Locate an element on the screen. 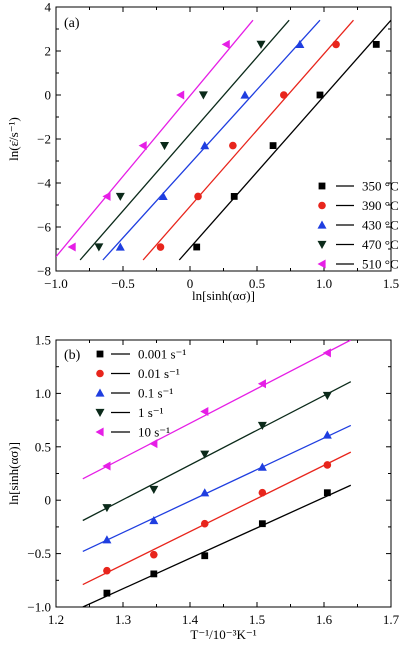  panel-label: (a) is located at coordinates (72, 23).